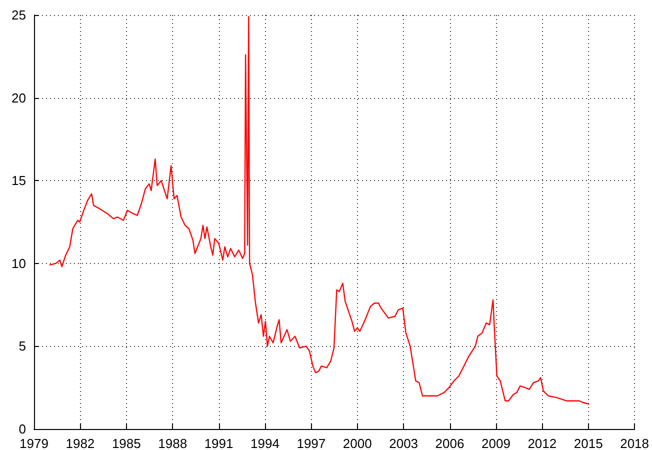  I want to click on x-tick-label: 2006, so click(449, 443).